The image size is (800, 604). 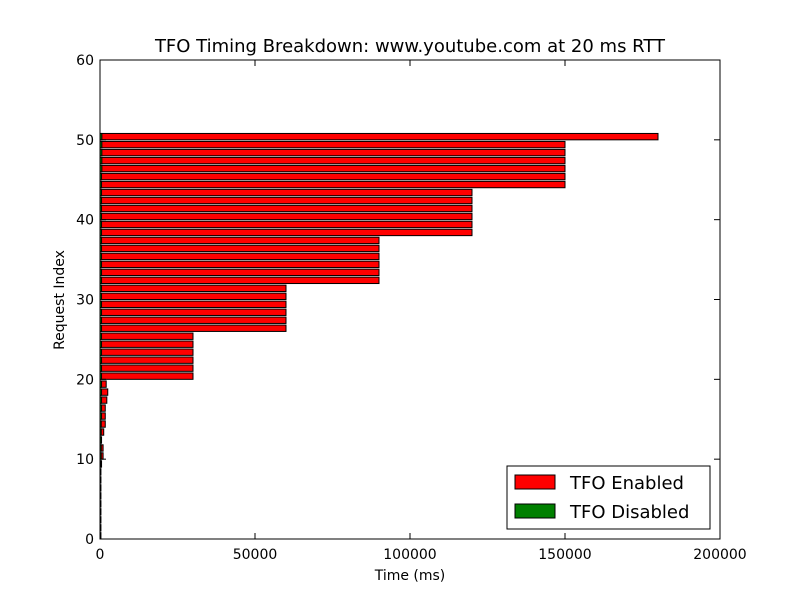 I want to click on y-tick-label: 60, so click(x=85, y=61).